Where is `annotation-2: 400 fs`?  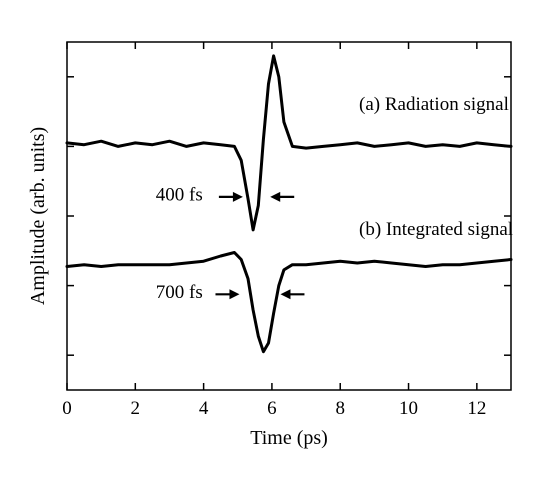
annotation-2: 400 fs is located at coordinates (179, 194).